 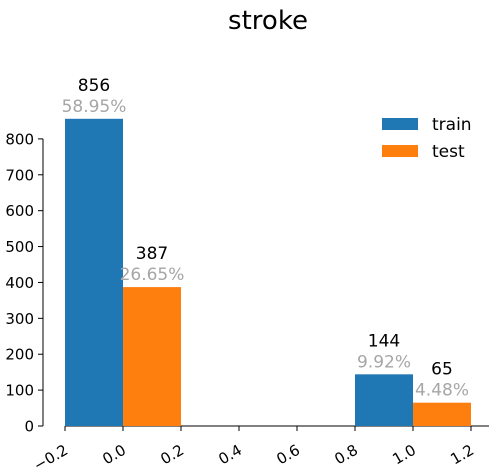 I want to click on y-tick-label: 800, so click(x=19, y=139).